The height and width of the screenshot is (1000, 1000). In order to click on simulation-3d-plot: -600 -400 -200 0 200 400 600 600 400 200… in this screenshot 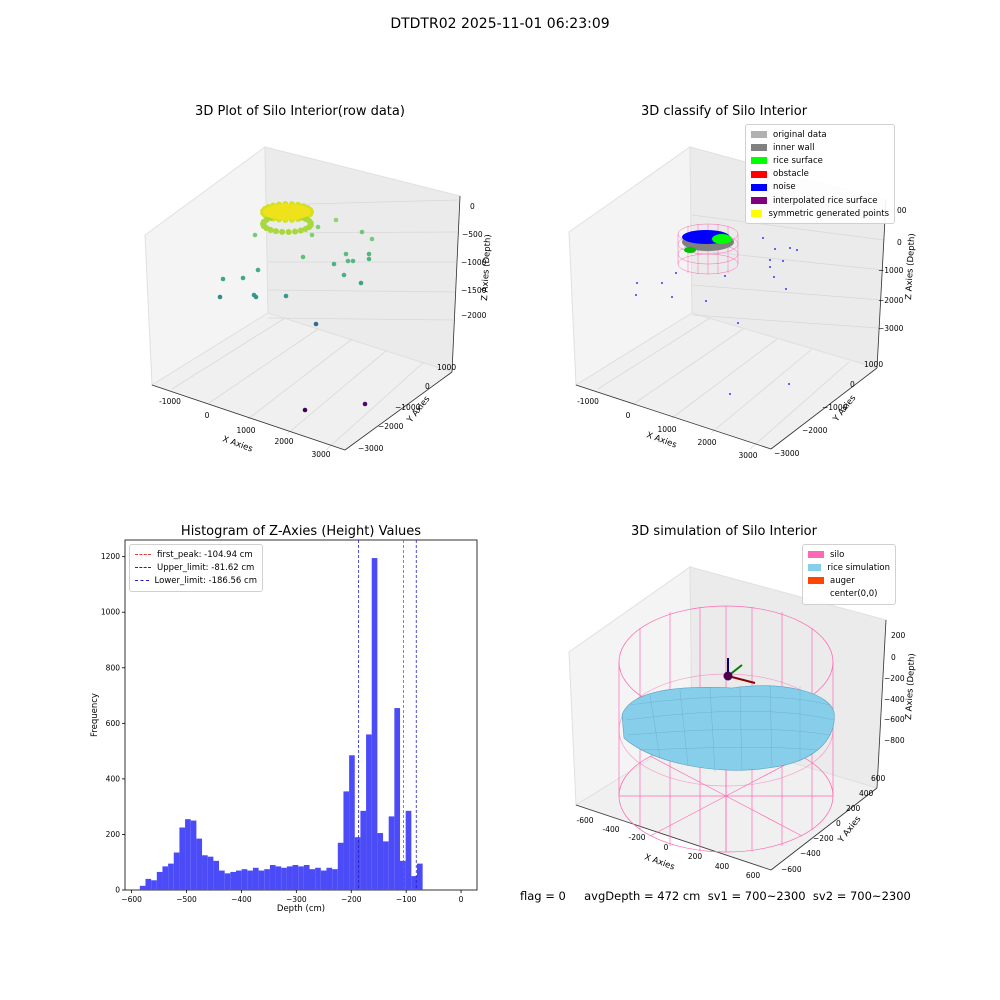, I will do `click(742, 723)`.